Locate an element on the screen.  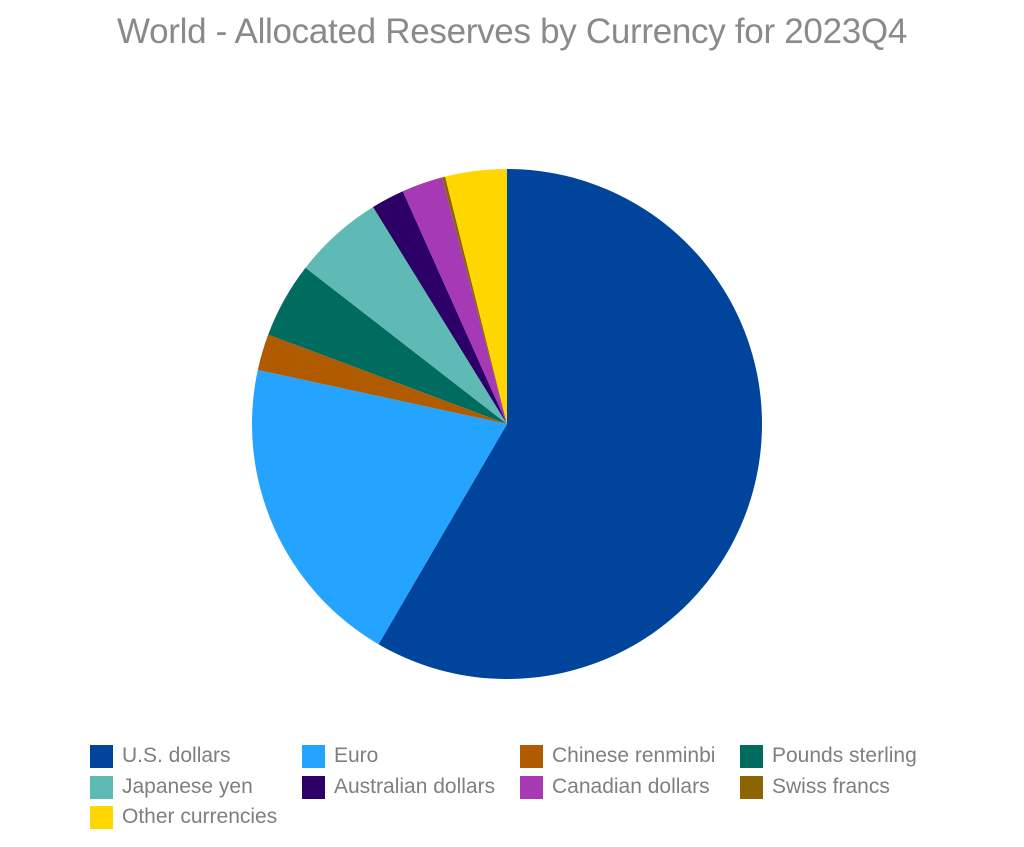
pie-slice-swiss-francs is located at coordinates (474, 300).